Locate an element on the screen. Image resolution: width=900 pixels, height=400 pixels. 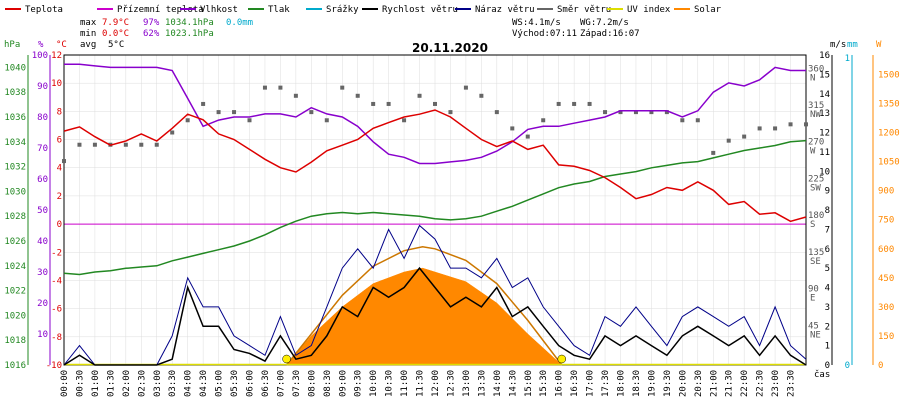
direction-tick: 90 is located at coordinates (813, 290).